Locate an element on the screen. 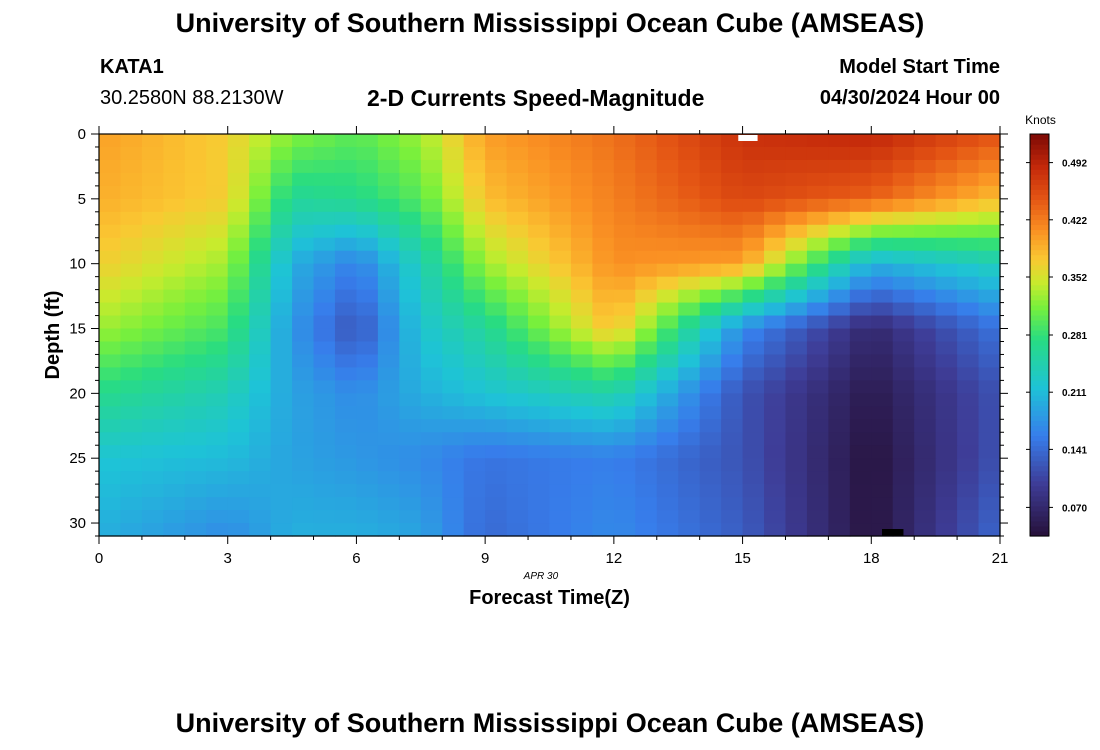 This screenshot has width=1100, height=750. bottom-marker is located at coordinates (893, 532).